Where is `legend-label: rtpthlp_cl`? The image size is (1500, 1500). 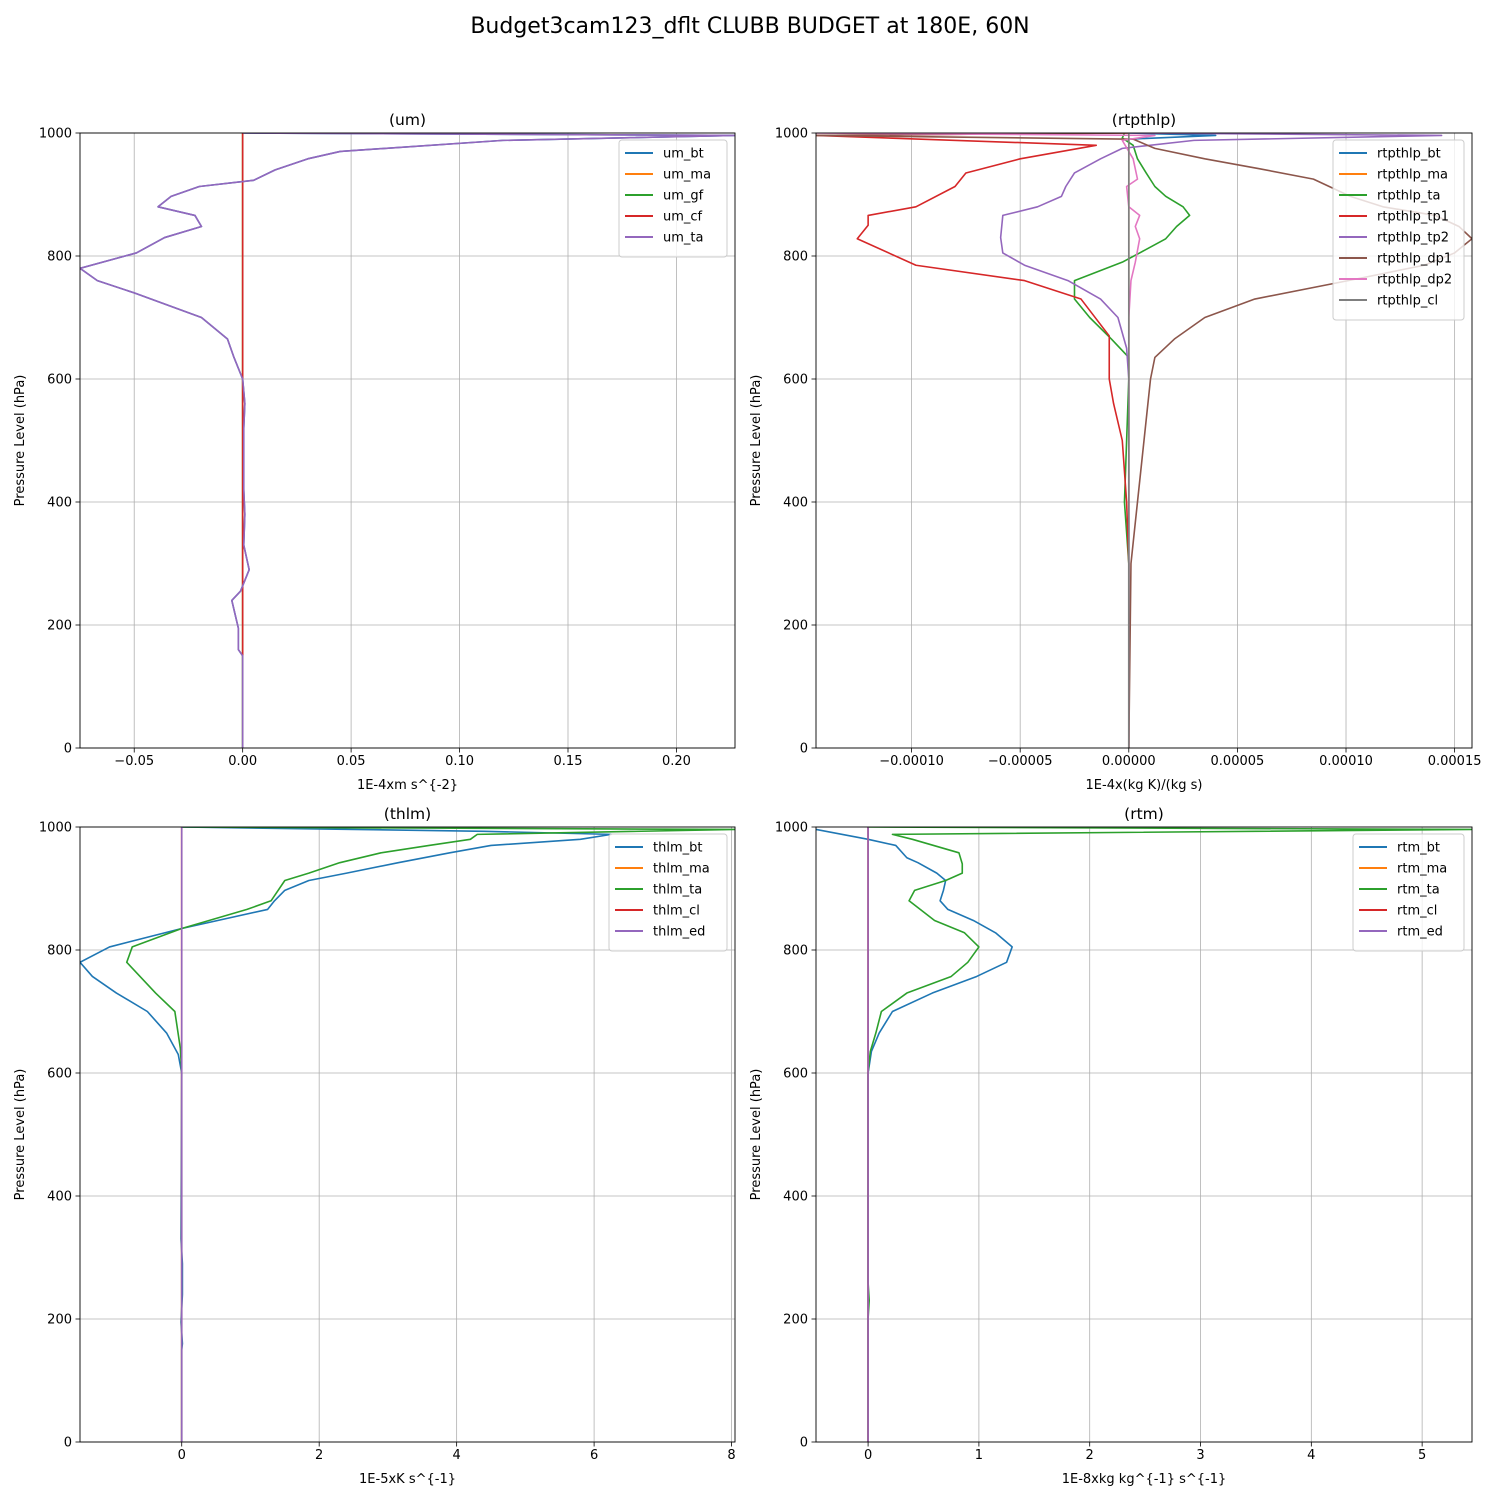 legend-label: rtpthlp_cl is located at coordinates (1407, 301).